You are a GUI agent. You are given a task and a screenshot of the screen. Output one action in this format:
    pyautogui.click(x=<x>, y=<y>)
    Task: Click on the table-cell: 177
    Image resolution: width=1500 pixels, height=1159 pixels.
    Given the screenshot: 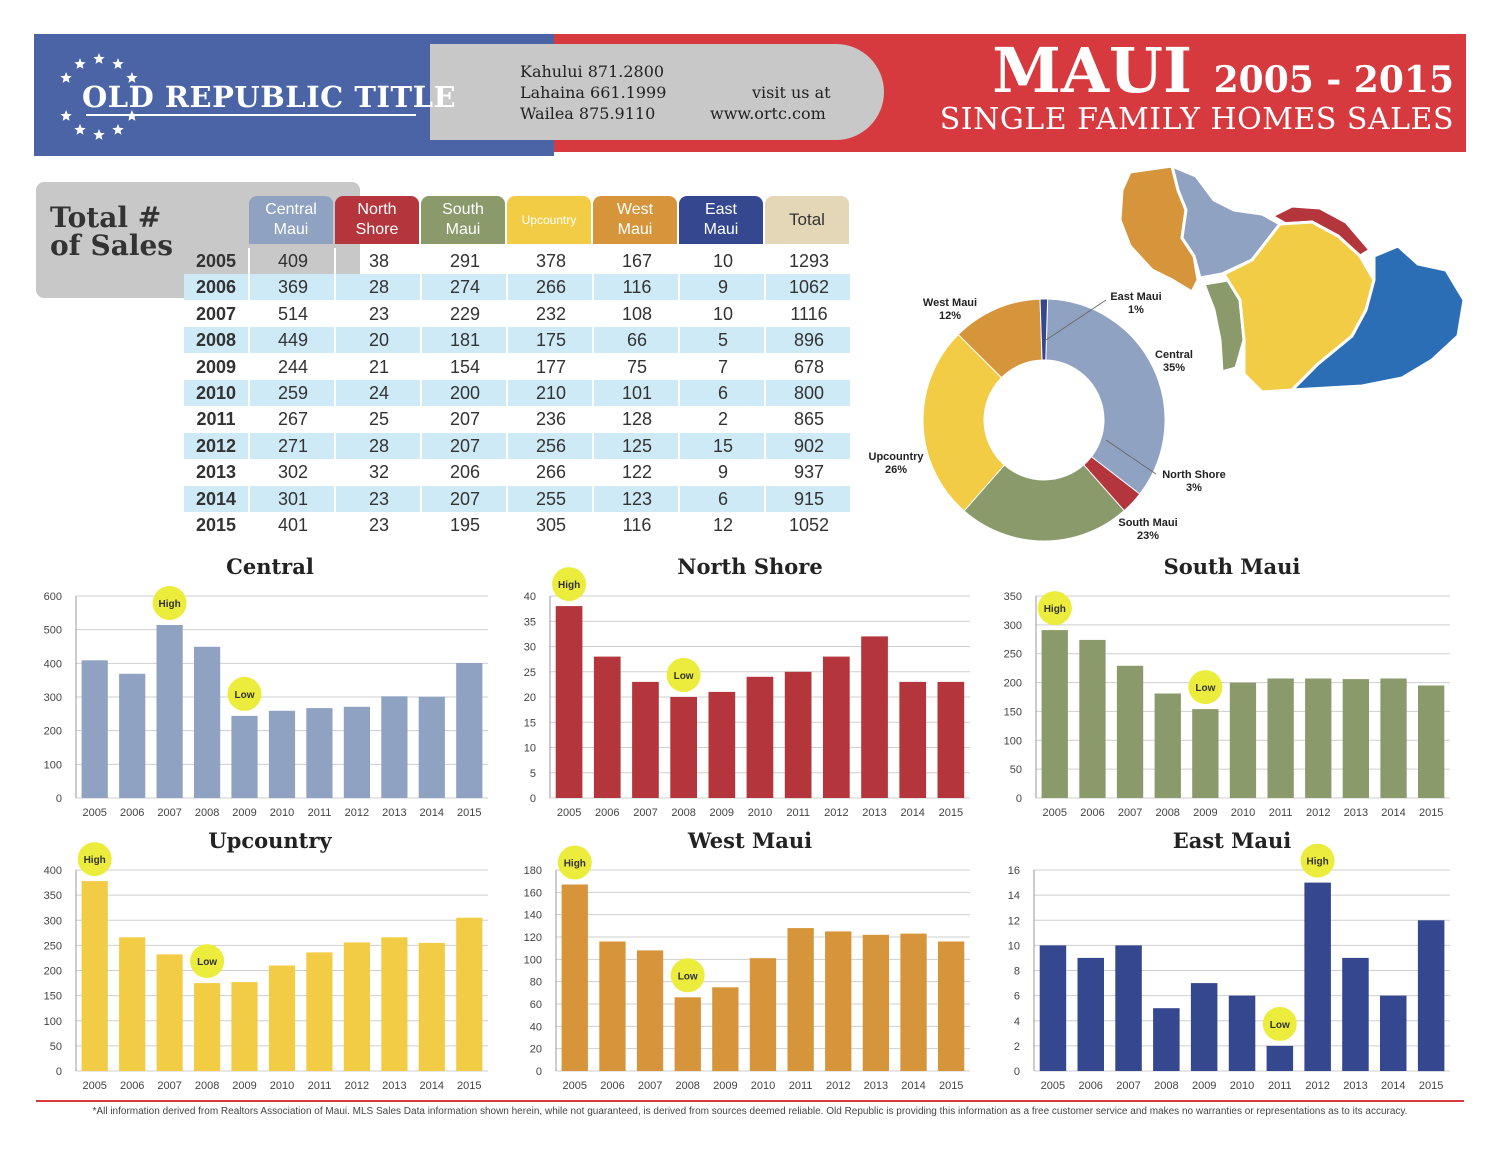 What is the action you would take?
    pyautogui.click(x=550, y=366)
    